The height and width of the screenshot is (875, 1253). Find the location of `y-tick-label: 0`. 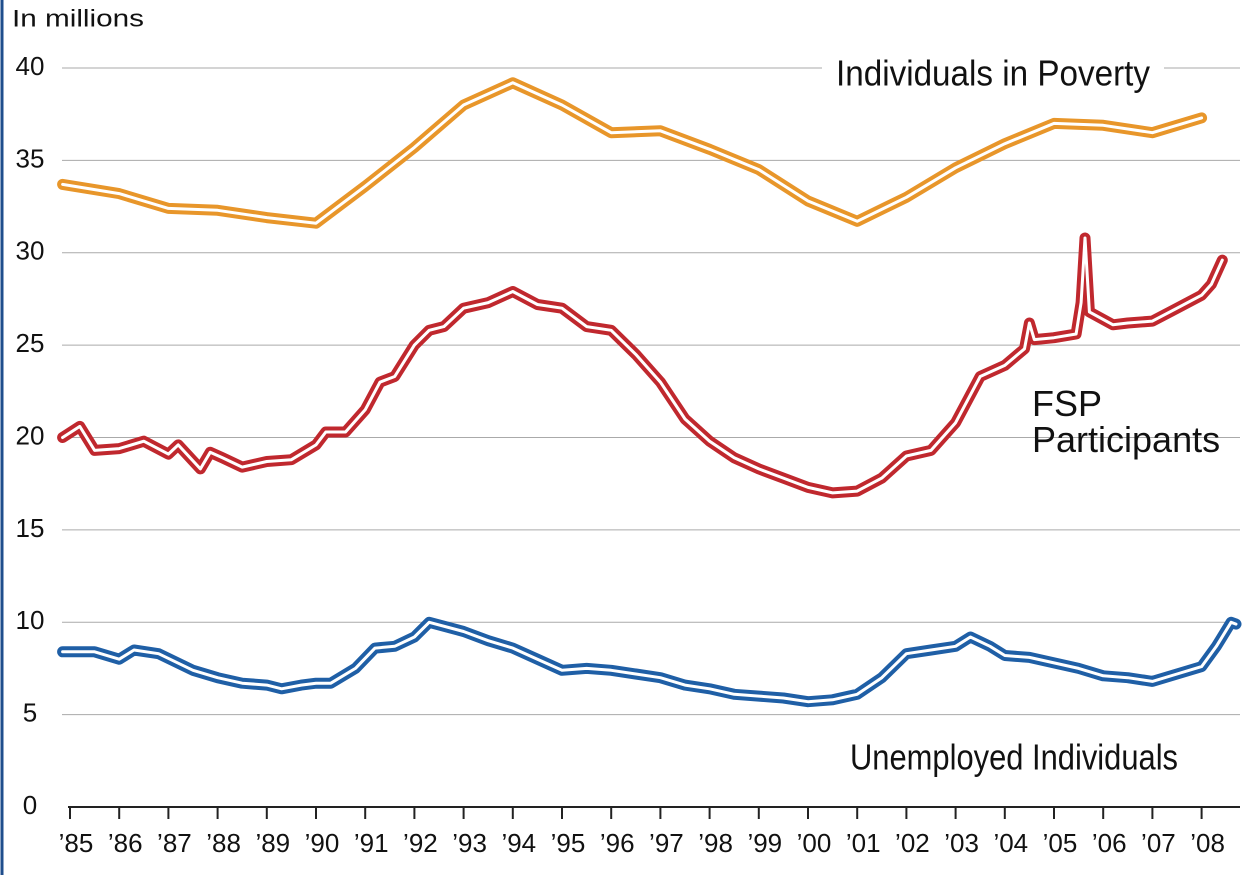

y-tick-label: 0 is located at coordinates (30, 805).